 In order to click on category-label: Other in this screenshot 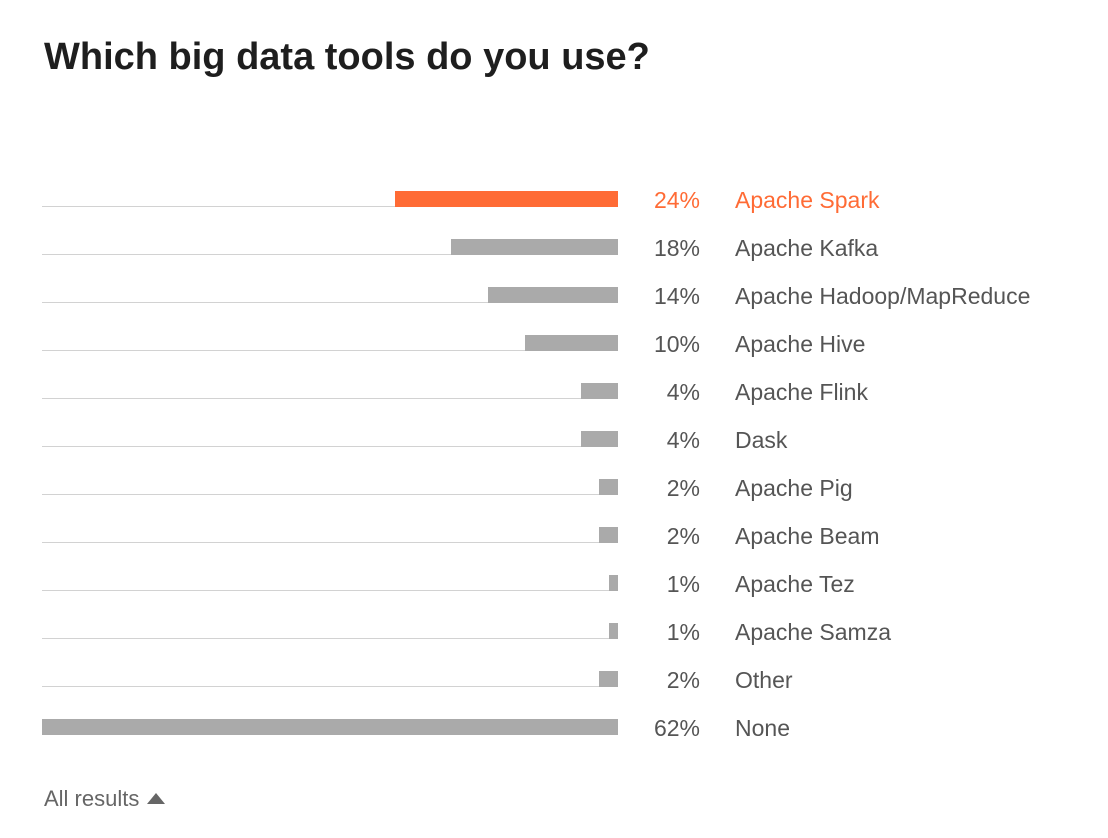, I will do `click(764, 680)`.